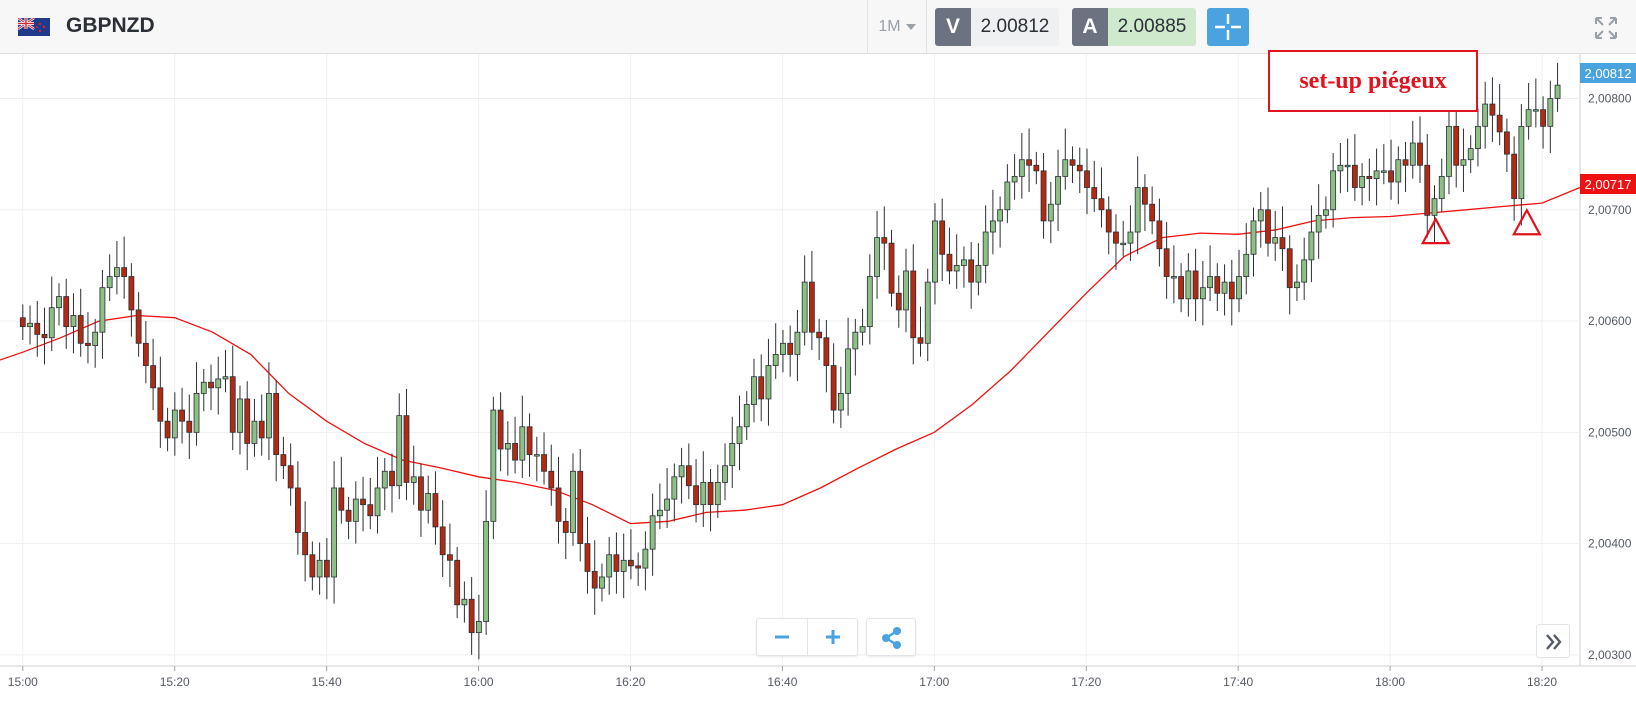  What do you see at coordinates (934, 682) in the screenshot?
I see `x-tick-label: 17:00` at bounding box center [934, 682].